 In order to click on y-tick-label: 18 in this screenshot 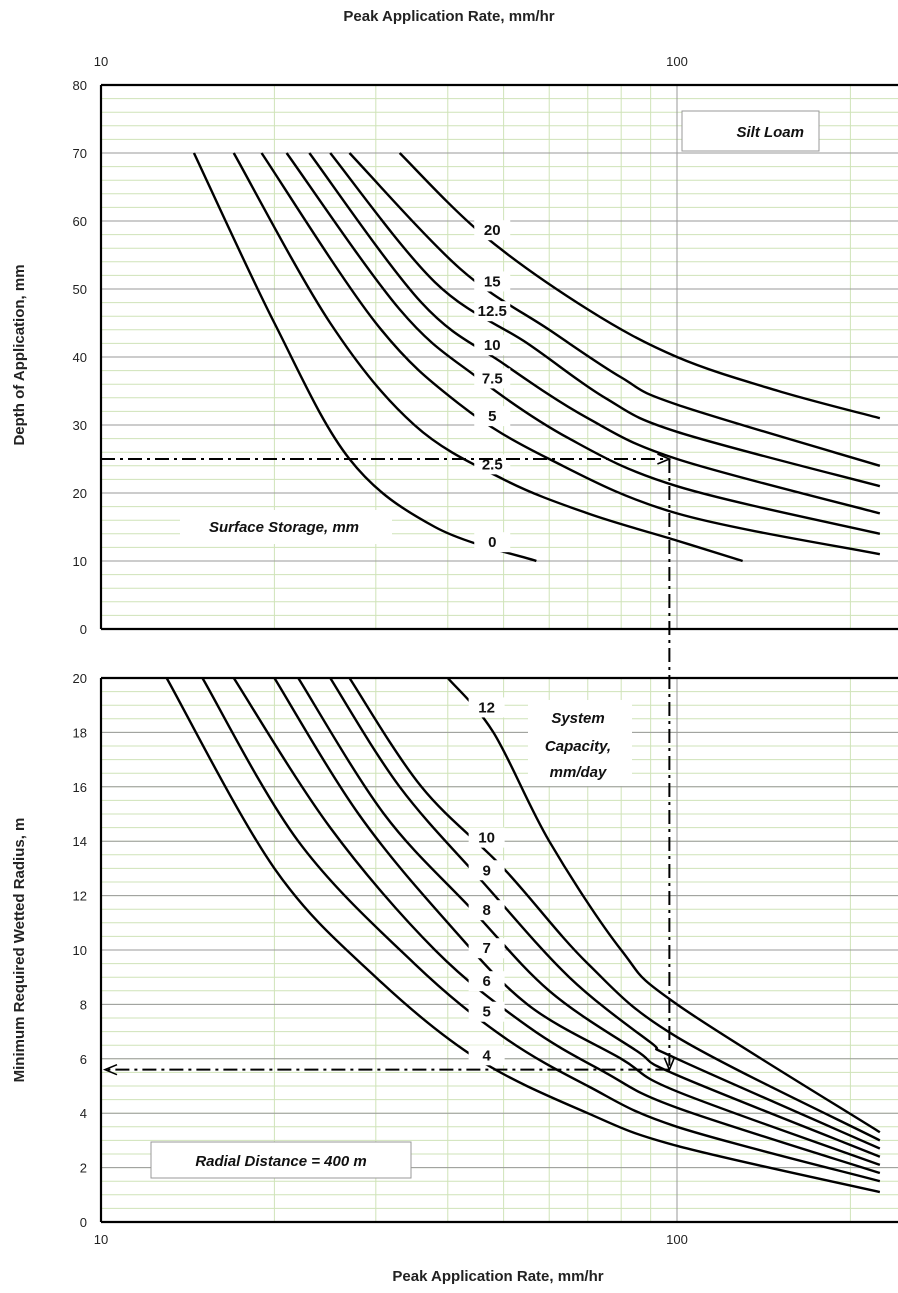, I will do `click(80, 732)`.